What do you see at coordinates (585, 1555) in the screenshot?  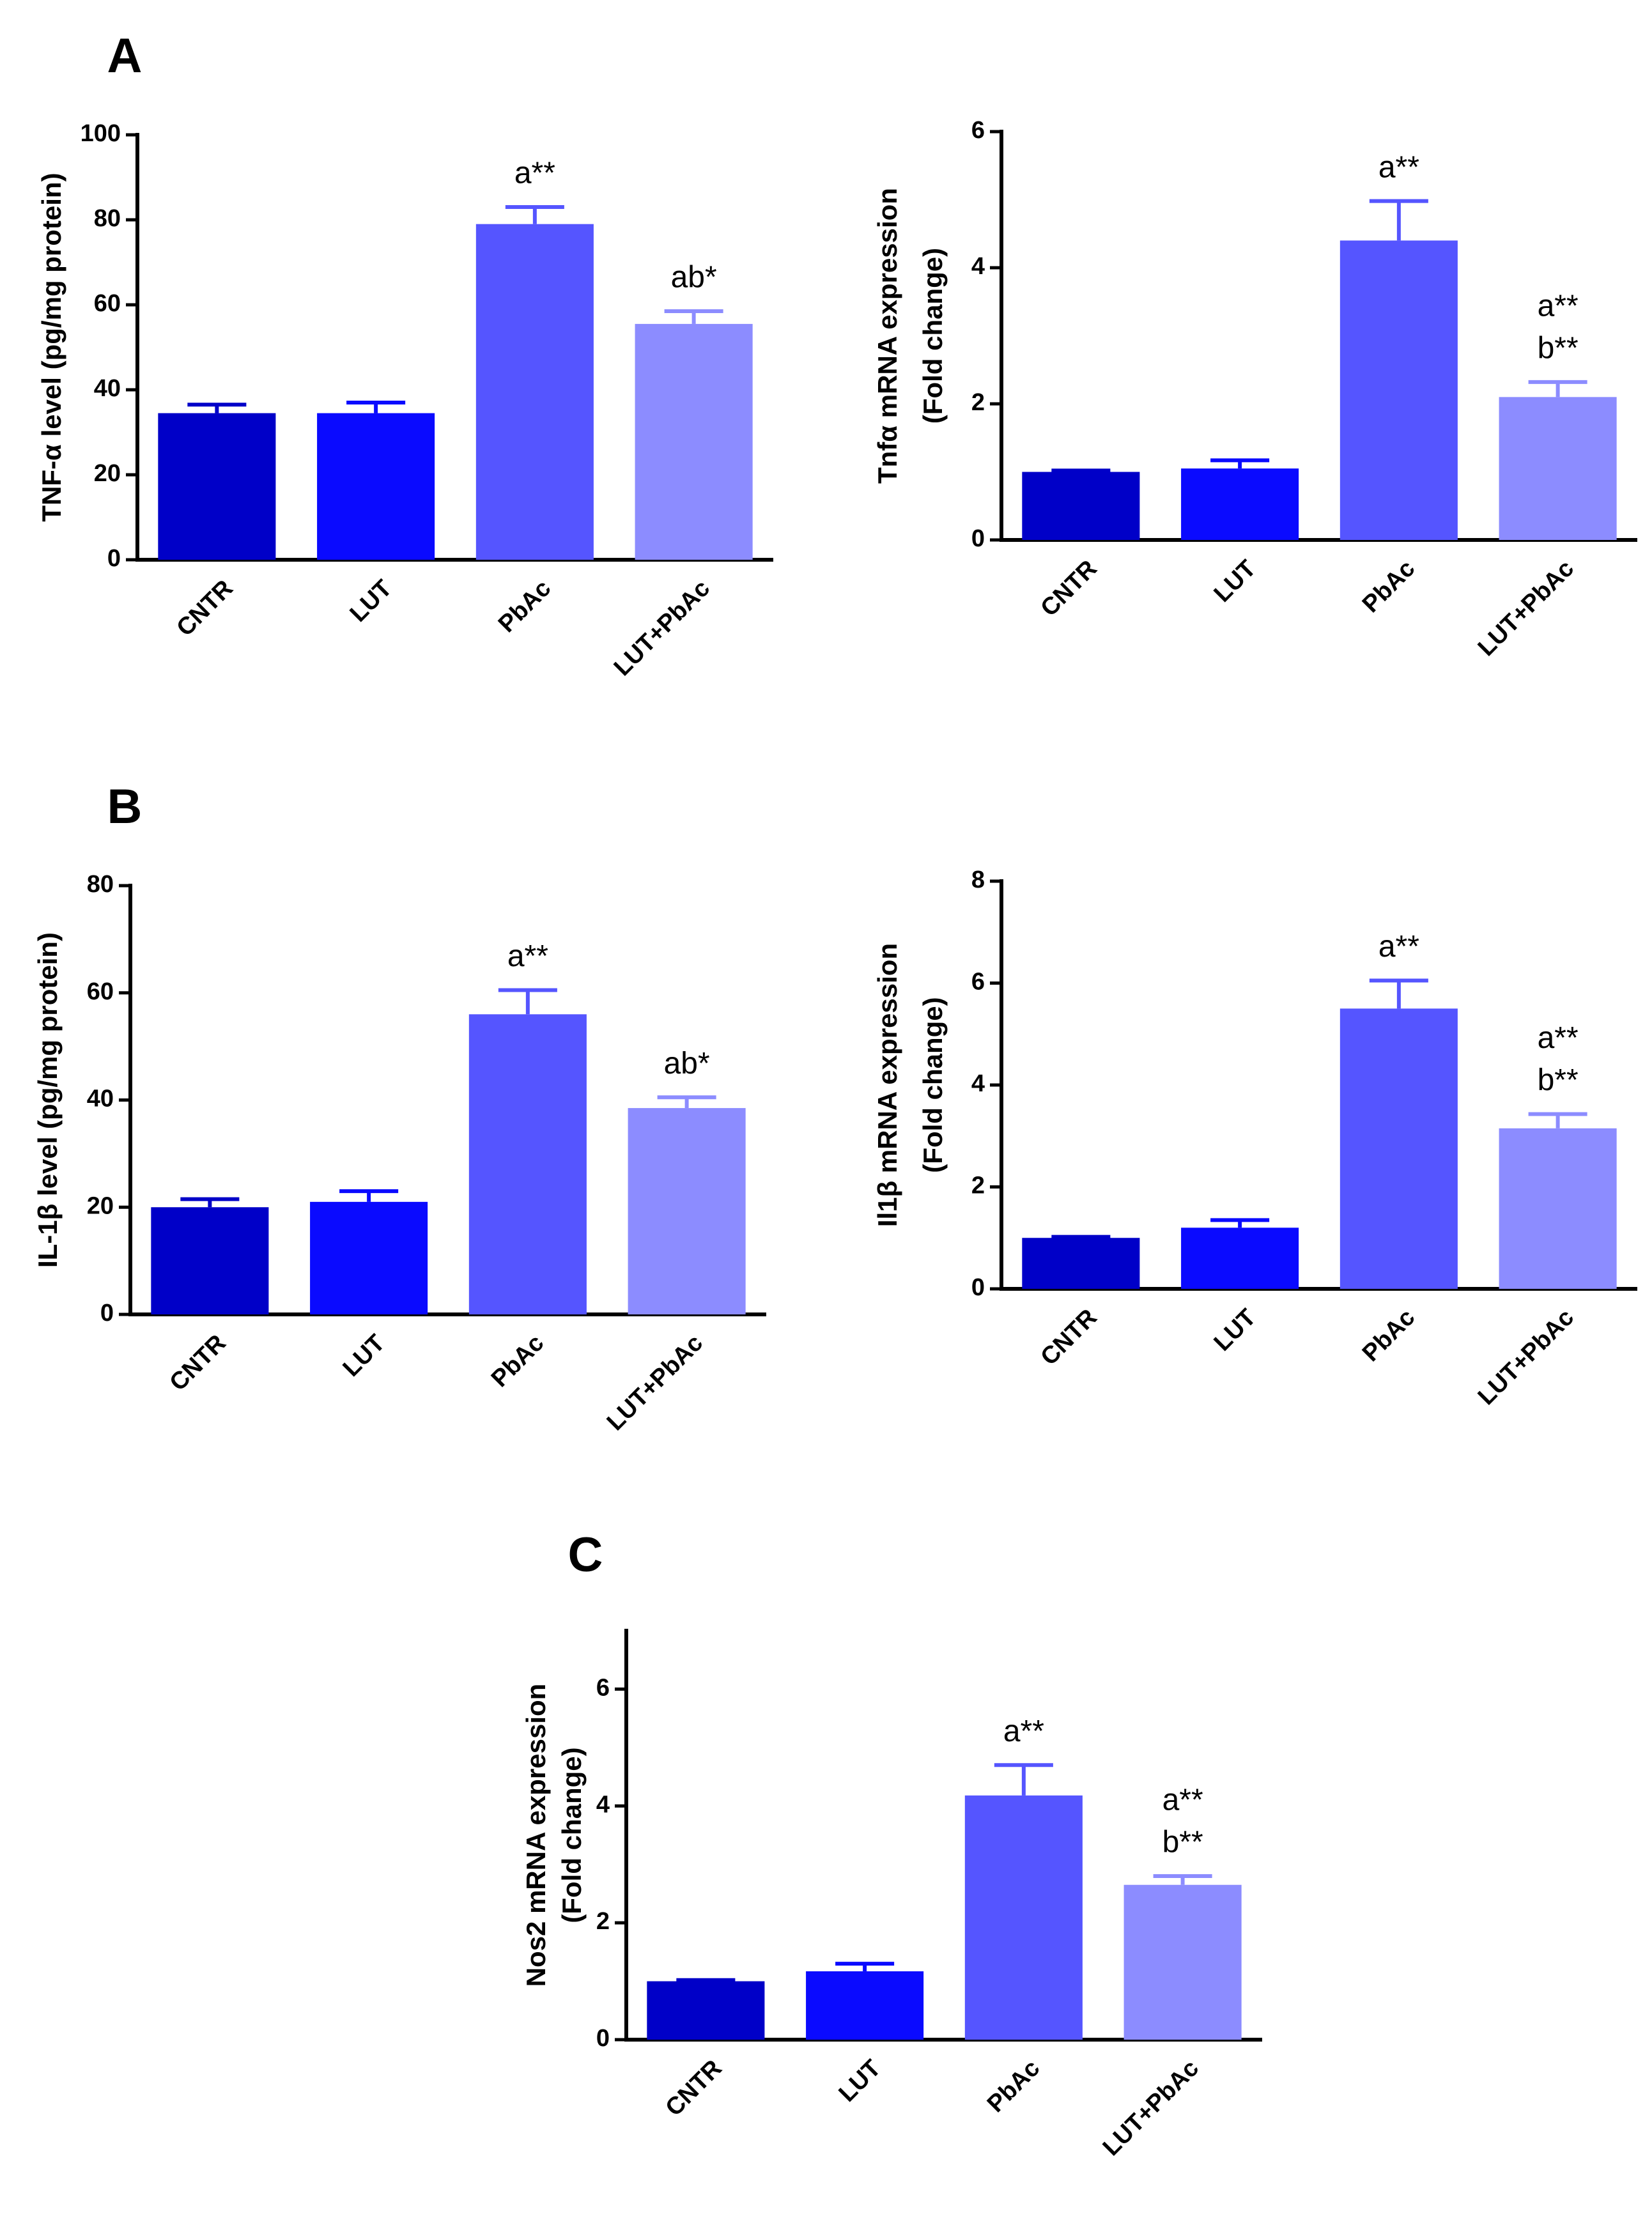 I see `panel-label: C` at bounding box center [585, 1555].